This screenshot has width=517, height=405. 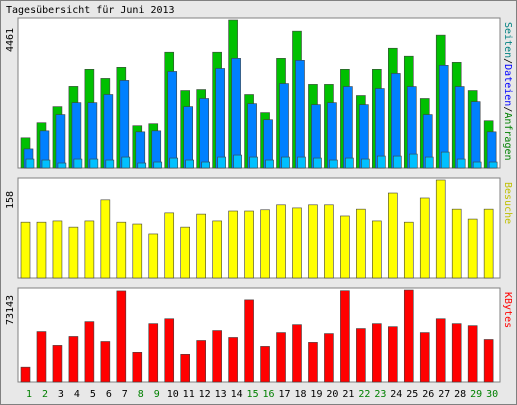 I want to click on x-tick-label: 15, so click(x=253, y=394).